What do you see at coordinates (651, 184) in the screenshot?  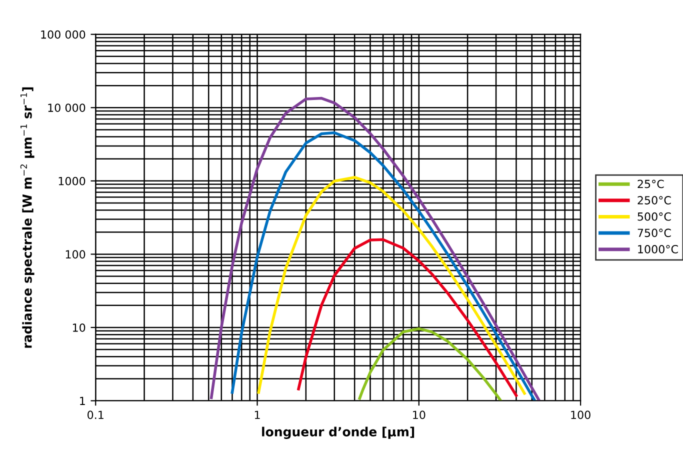 I see `legend-label: 25°C` at bounding box center [651, 184].